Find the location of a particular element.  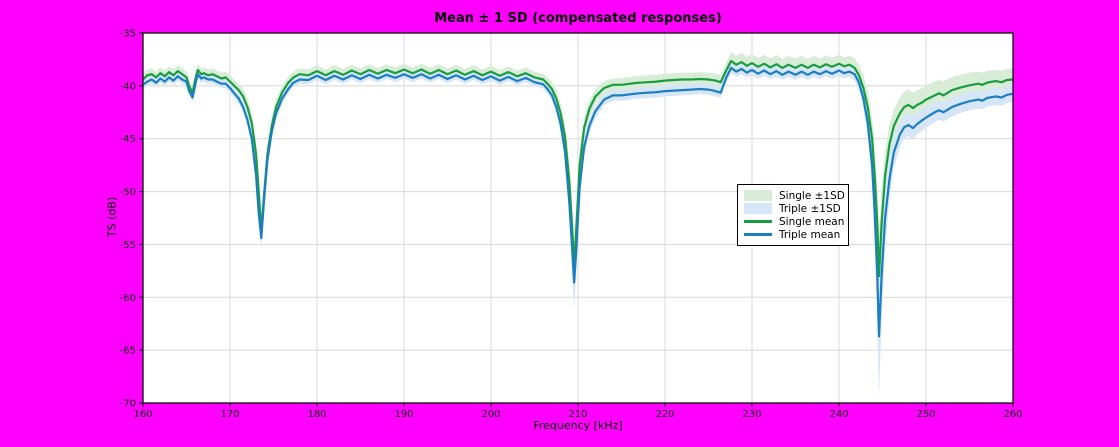

x-tick-labels: 160 170 180 190 200 210 220 230 240 250 260 is located at coordinates (577, 414).